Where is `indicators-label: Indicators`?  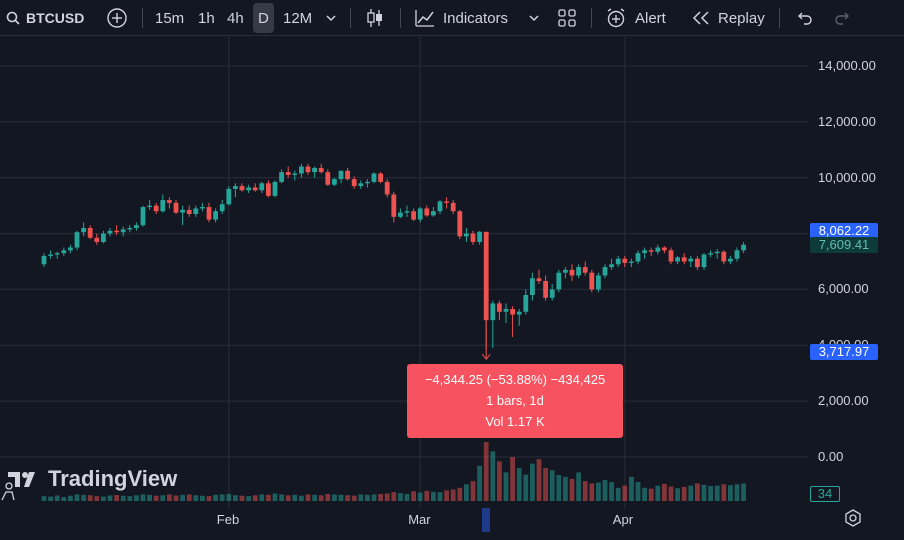
indicators-label: Indicators is located at coordinates (476, 18).